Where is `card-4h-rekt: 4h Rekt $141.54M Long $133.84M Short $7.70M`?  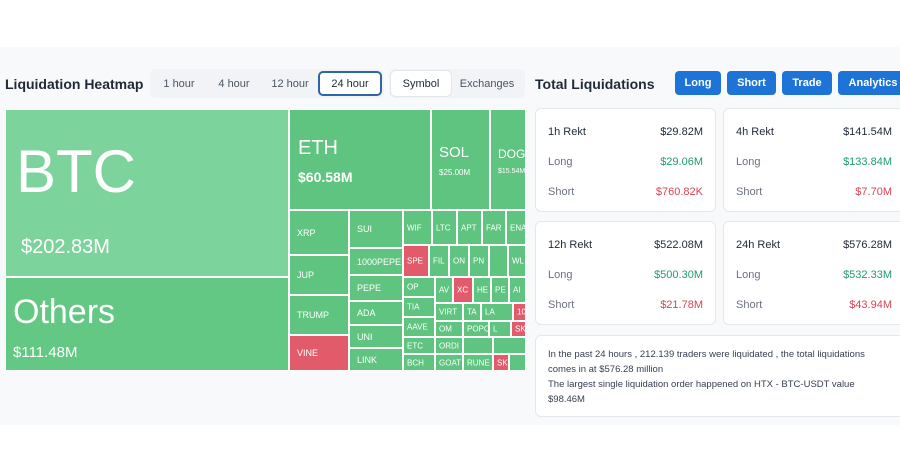
card-4h-rekt: 4h Rekt $141.54M Long $133.84M Short $7.70M is located at coordinates (811, 160).